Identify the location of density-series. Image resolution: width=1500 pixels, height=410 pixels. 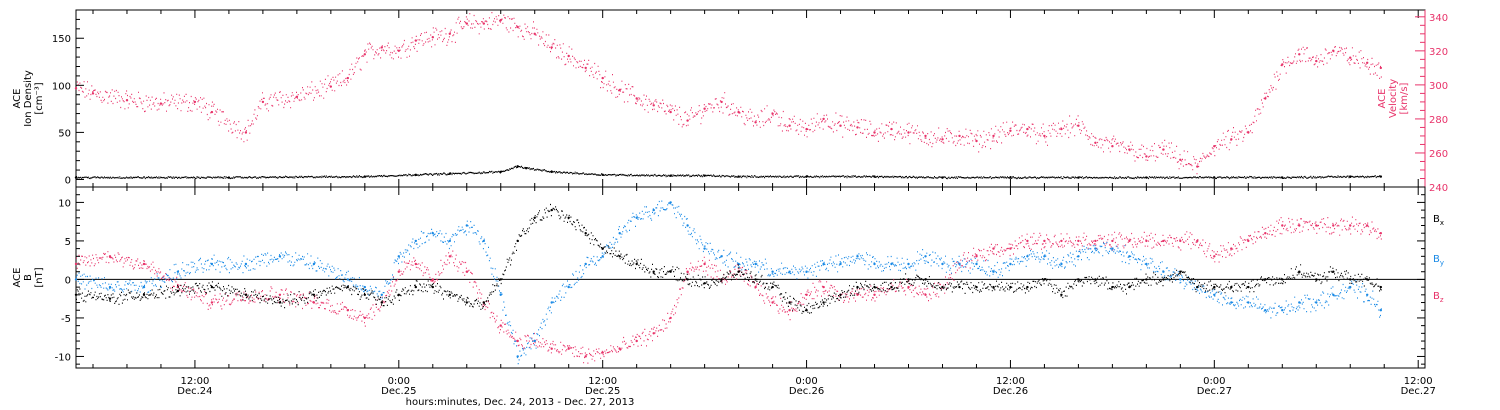
(728, 172).